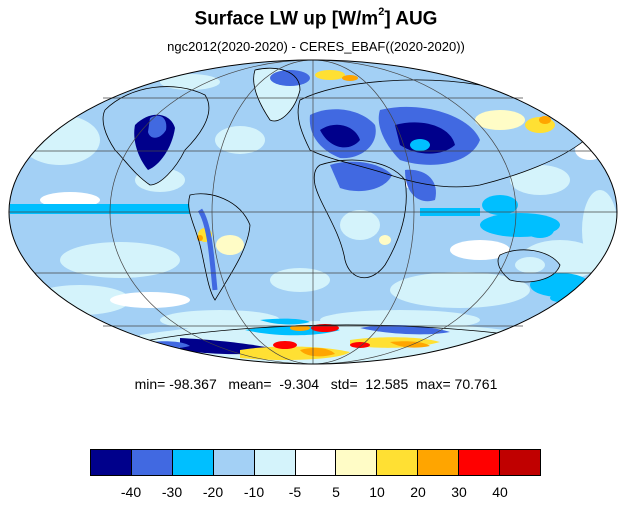  Describe the element at coordinates (172, 492) in the screenshot. I see `colorbar-tick-label: -30` at that location.